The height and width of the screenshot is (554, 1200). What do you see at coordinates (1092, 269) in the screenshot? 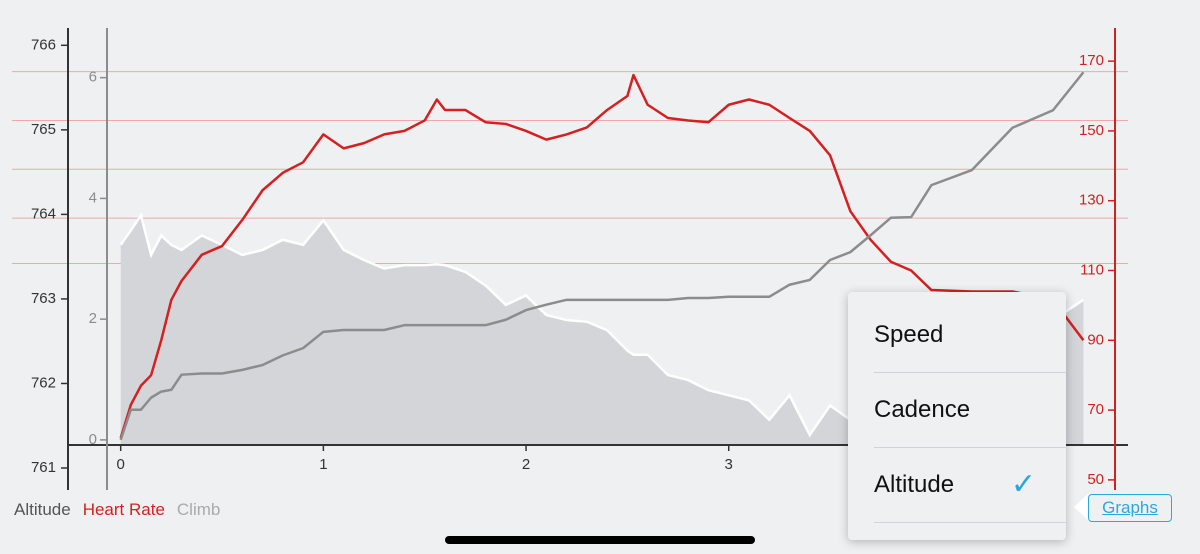
I see `y3-tick-label: 110` at bounding box center [1092, 269].